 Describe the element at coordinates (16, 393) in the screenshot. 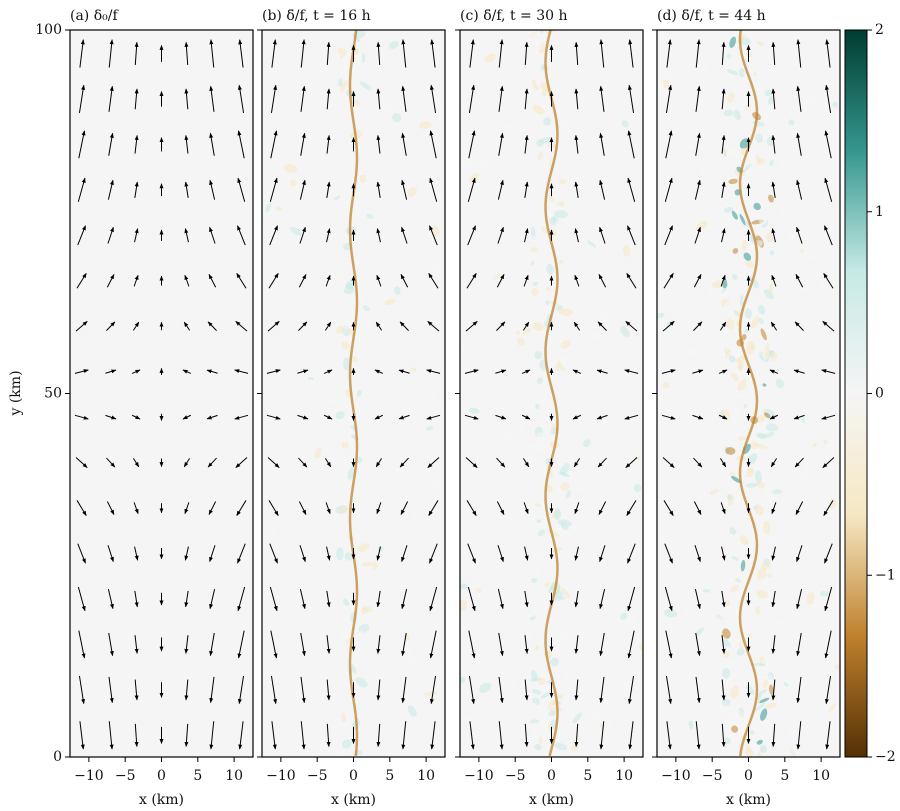

I see `y-axis-label: y (km)` at that location.